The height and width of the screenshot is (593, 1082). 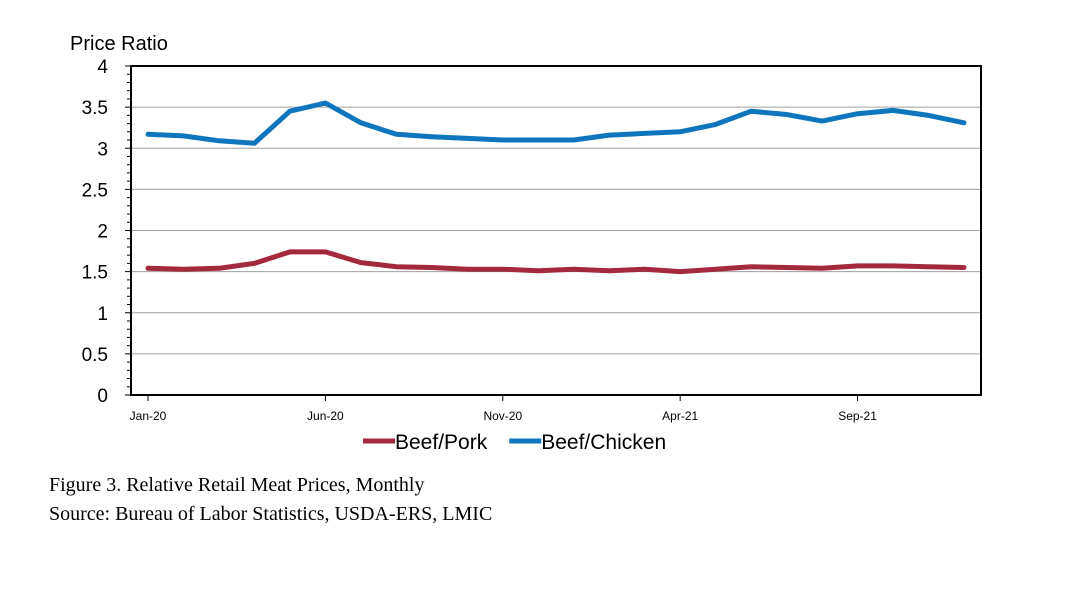 What do you see at coordinates (514, 442) in the screenshot?
I see `legend: Beef/Pork Beef/Chicken` at bounding box center [514, 442].